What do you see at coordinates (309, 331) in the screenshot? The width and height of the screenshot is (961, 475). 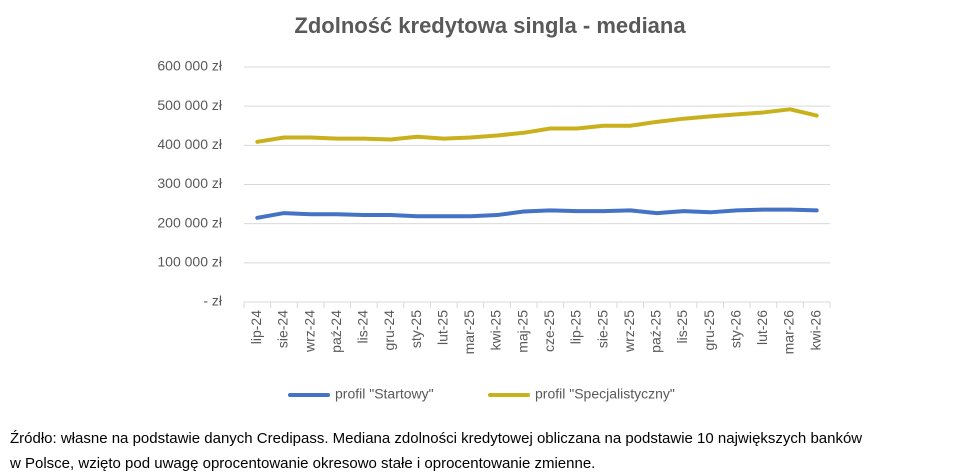 I see `x-tick-label: wrz-24` at bounding box center [309, 331].